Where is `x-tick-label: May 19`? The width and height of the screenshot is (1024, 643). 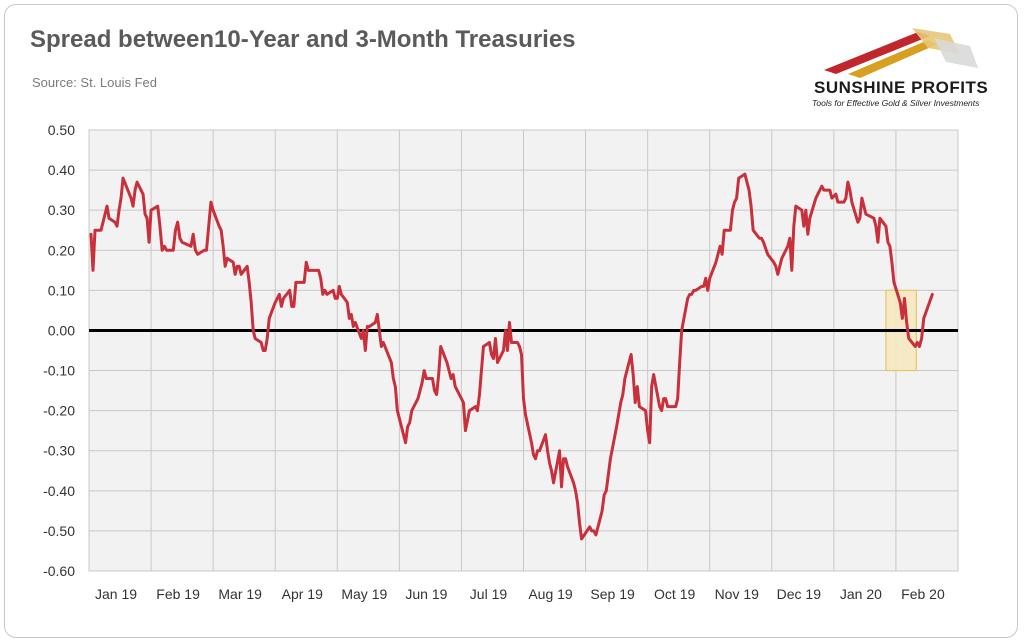 x-tick-label: May 19 is located at coordinates (364, 594).